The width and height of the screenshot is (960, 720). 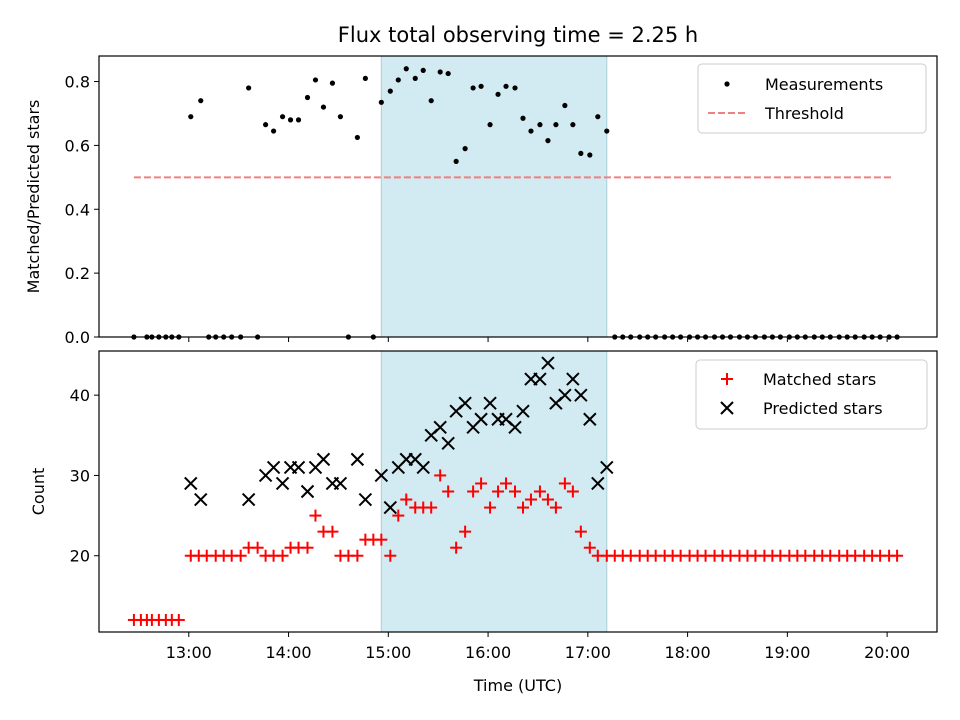 What do you see at coordinates (494, 196) in the screenshot?
I see `observing-span-top` at bounding box center [494, 196].